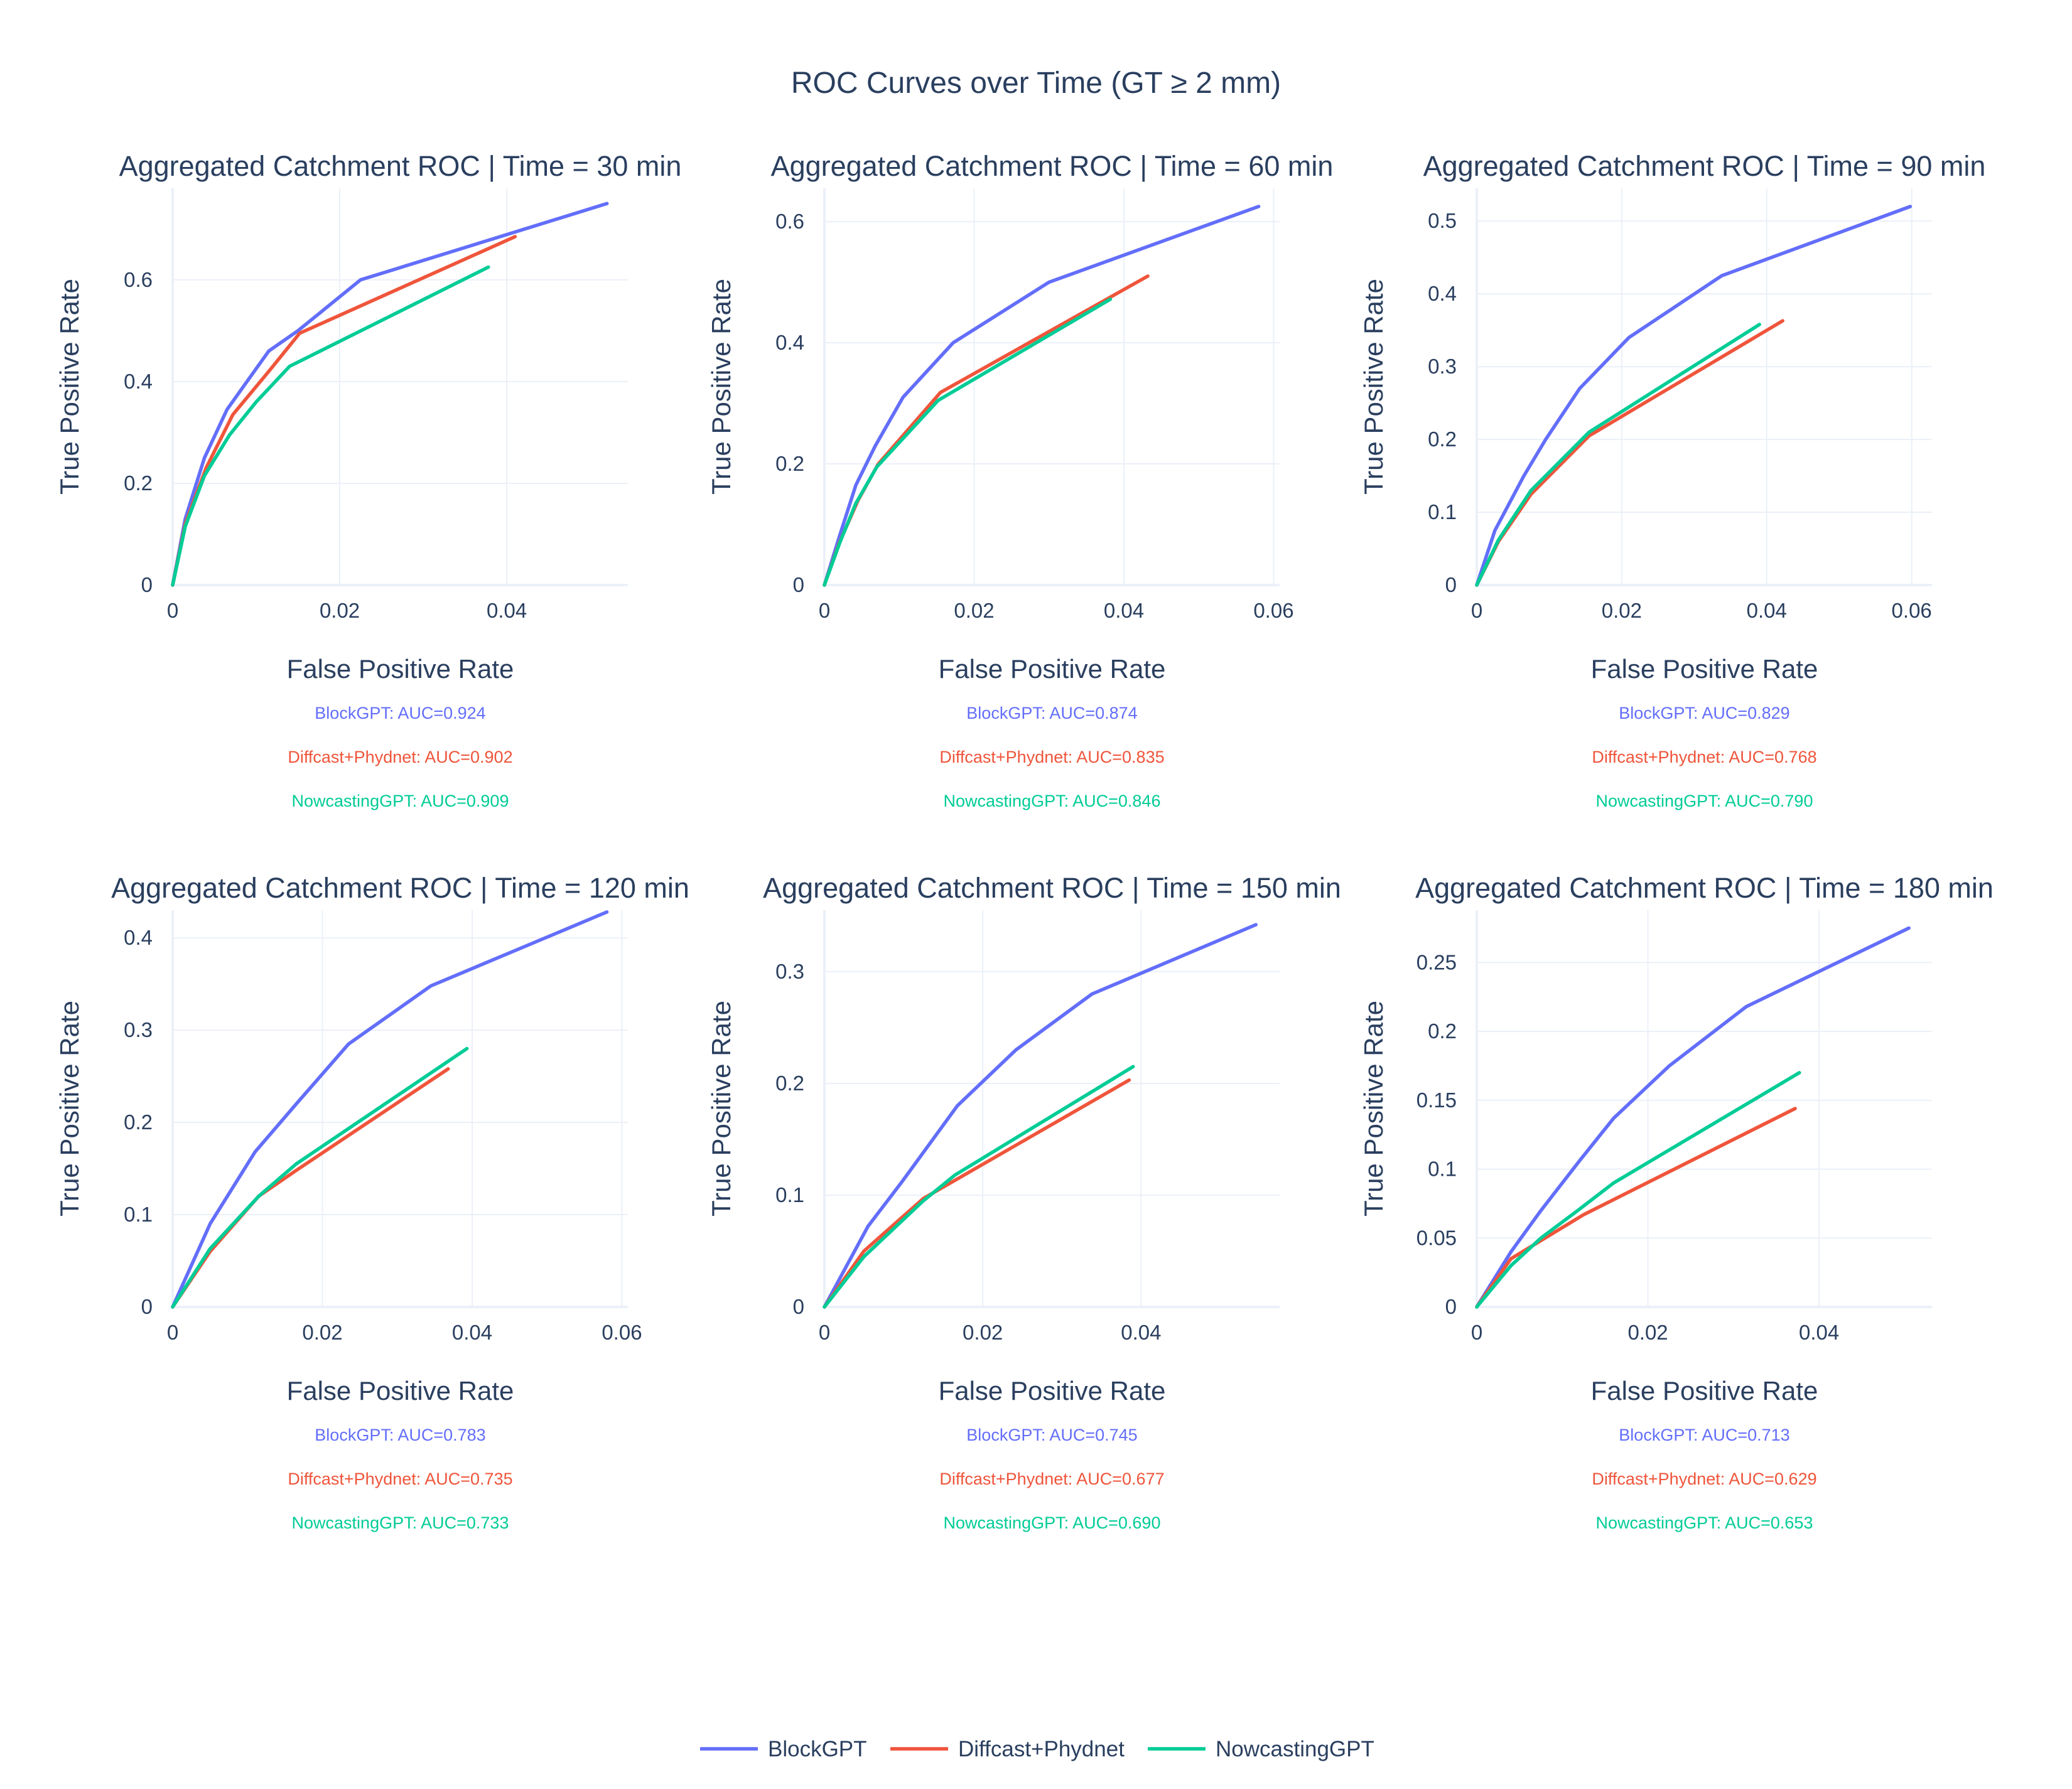 This screenshot has width=2072, height=1789. I want to click on auc-annotation: BlockGPT: AUC=0.829, so click(1704, 713).